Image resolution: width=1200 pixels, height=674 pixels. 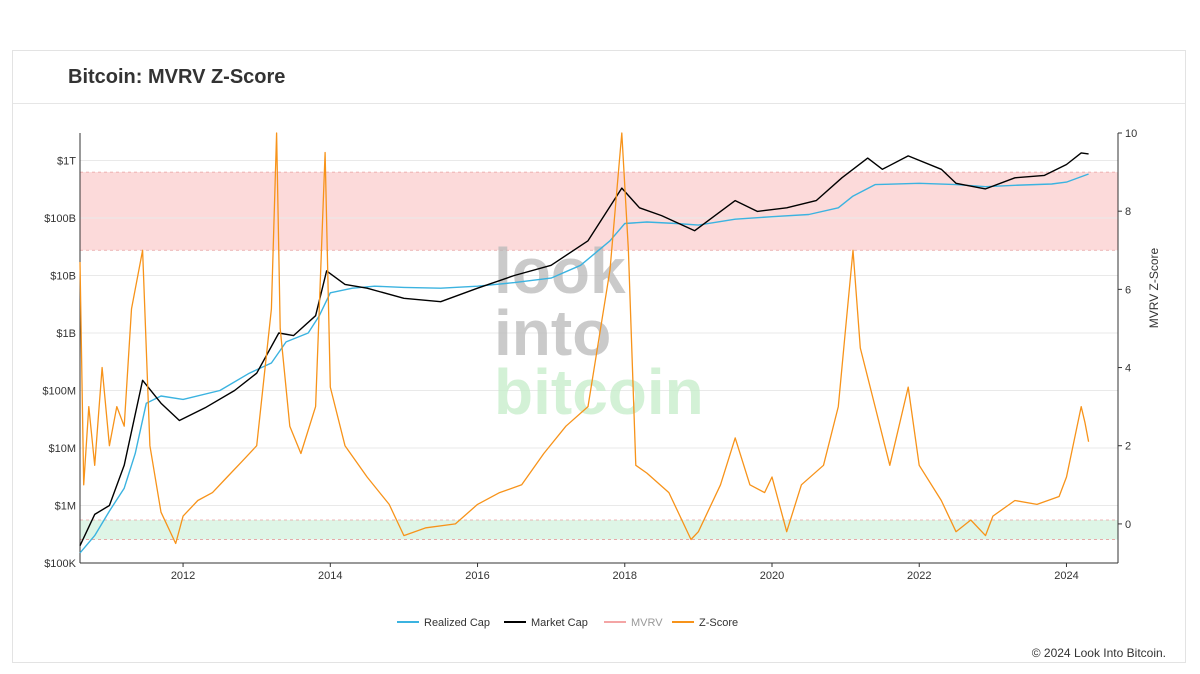 What do you see at coordinates (599, 77) in the screenshot?
I see `card-header: Bitcoin: MVRV Z-Score` at bounding box center [599, 77].